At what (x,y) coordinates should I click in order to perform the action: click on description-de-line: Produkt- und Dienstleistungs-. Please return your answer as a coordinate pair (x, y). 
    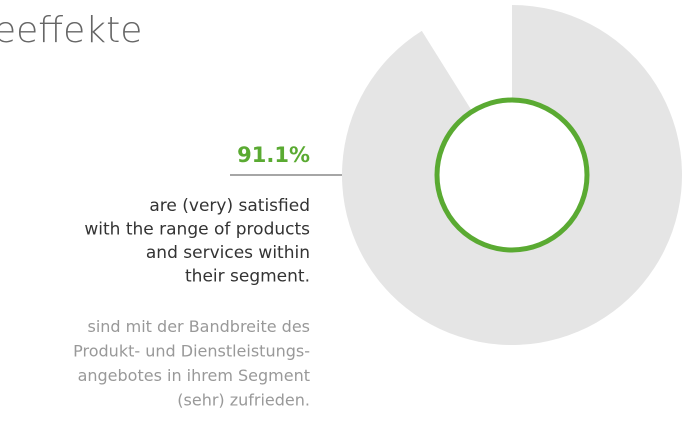
    Looking at the image, I should click on (191, 351).